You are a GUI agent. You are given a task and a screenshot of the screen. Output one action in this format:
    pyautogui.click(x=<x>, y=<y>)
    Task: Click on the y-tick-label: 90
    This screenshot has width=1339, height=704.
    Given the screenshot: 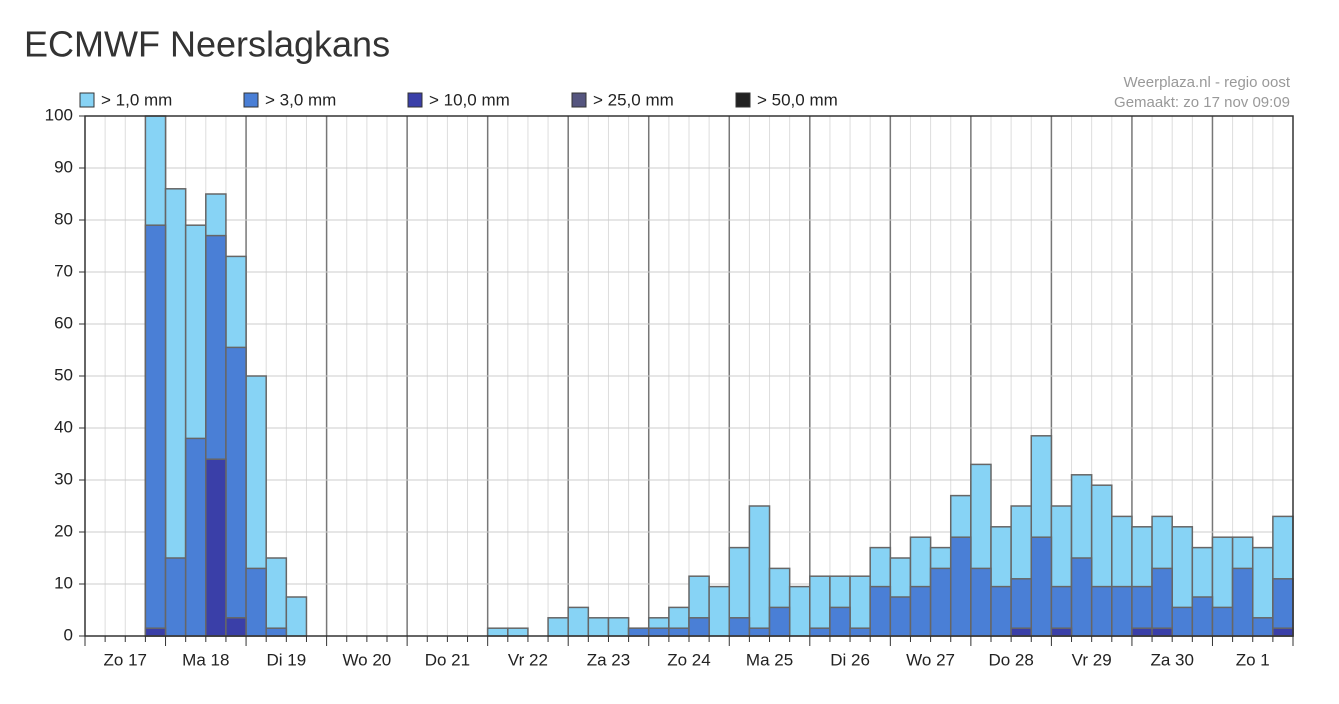 What is the action you would take?
    pyautogui.click(x=63, y=166)
    